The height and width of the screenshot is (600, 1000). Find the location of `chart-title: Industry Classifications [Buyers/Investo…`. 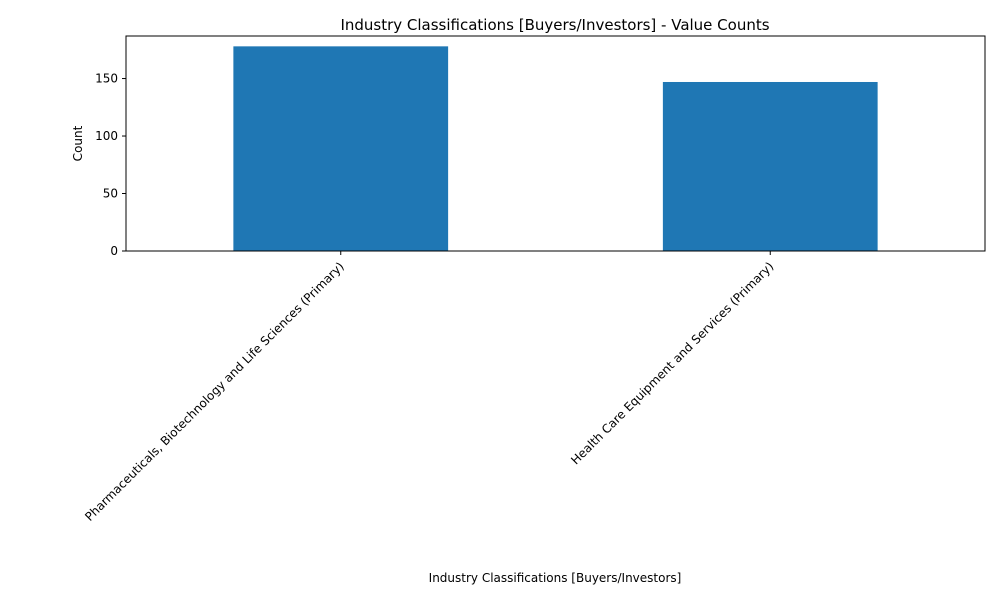

chart-title: Industry Classifications [Buyers/Investo… is located at coordinates (554, 25).